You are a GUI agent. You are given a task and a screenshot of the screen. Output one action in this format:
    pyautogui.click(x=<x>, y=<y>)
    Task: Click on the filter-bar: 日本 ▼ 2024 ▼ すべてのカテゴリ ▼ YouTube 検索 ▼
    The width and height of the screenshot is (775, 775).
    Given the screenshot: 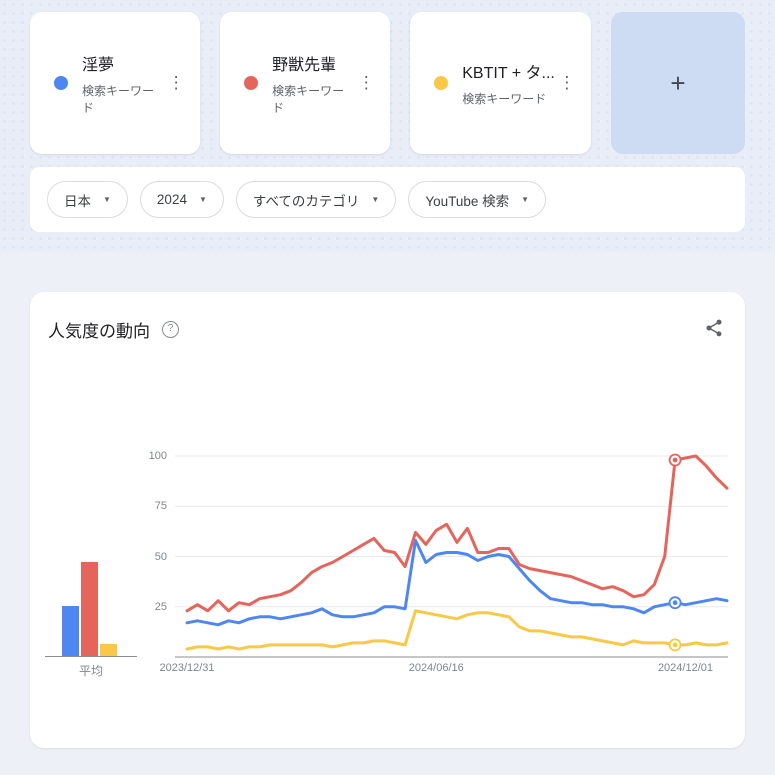 What is the action you would take?
    pyautogui.click(x=387, y=199)
    